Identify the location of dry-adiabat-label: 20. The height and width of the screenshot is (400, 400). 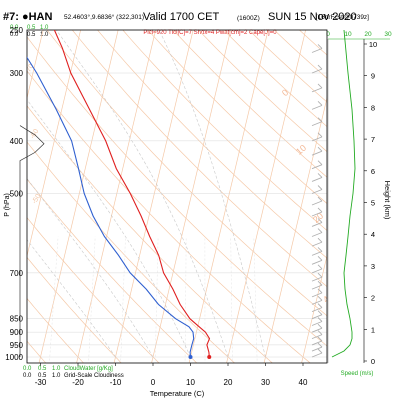
(318, 218).